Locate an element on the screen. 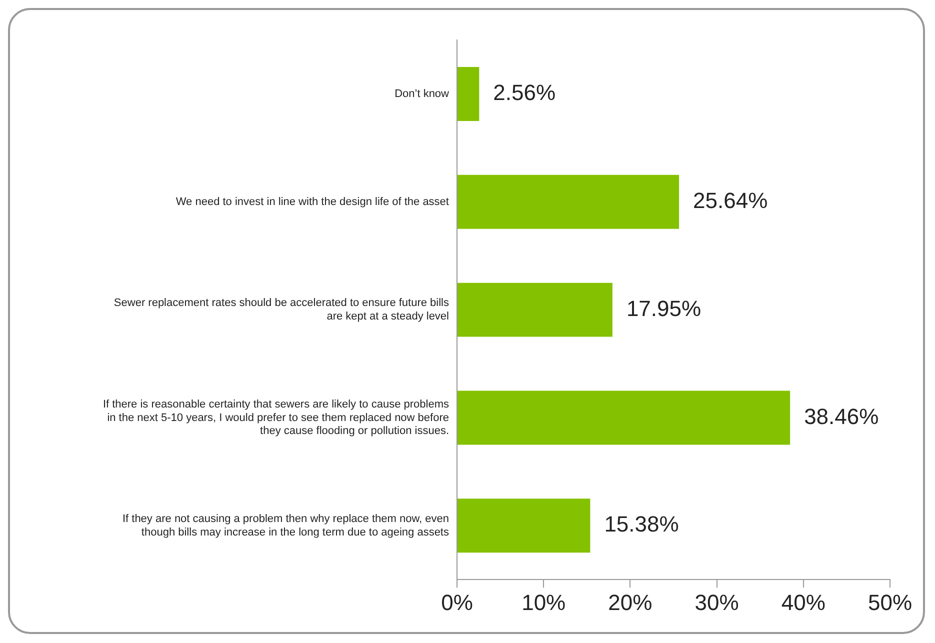  x-tick-label: 50% is located at coordinates (890, 602).